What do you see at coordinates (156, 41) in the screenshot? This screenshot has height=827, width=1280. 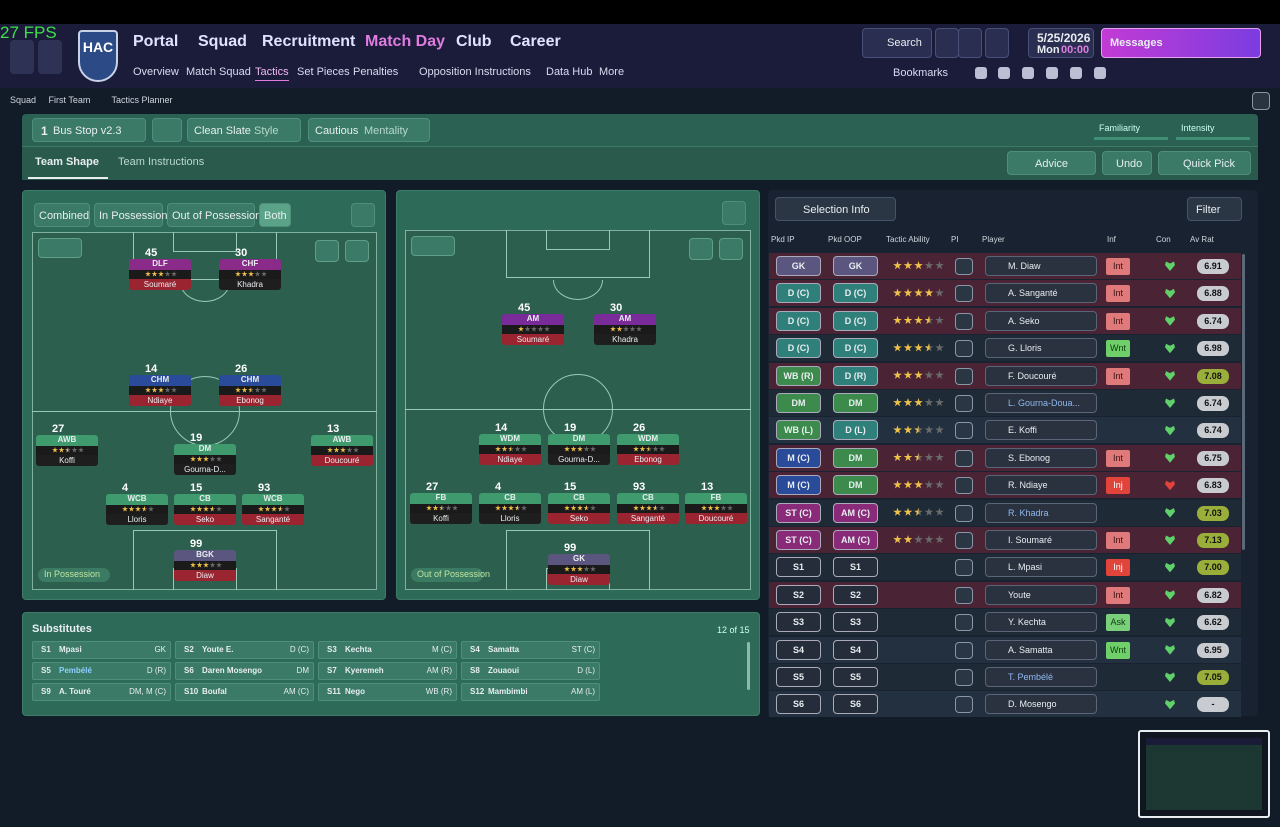 I see `main-nav-item: Portal` at bounding box center [156, 41].